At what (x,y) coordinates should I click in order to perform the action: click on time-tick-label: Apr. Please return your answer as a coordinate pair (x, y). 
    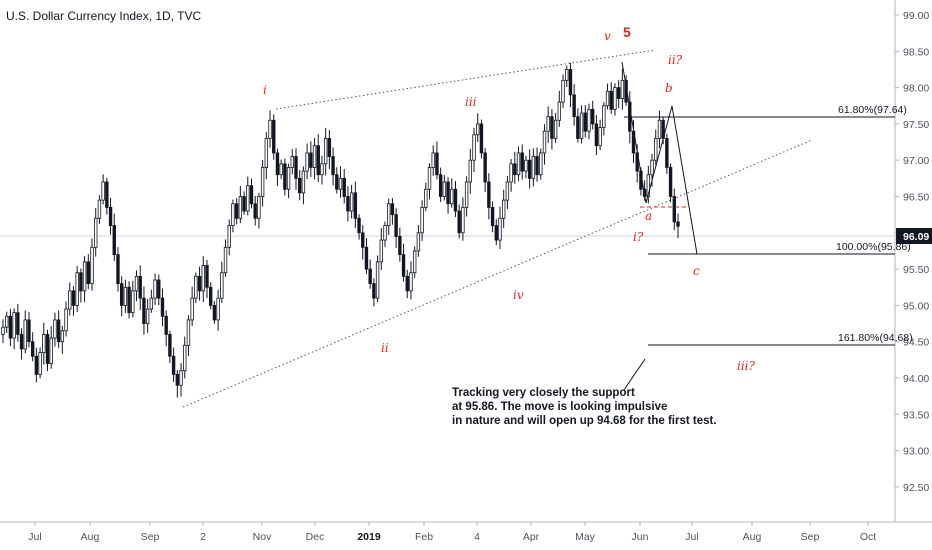
    Looking at the image, I should click on (531, 537).